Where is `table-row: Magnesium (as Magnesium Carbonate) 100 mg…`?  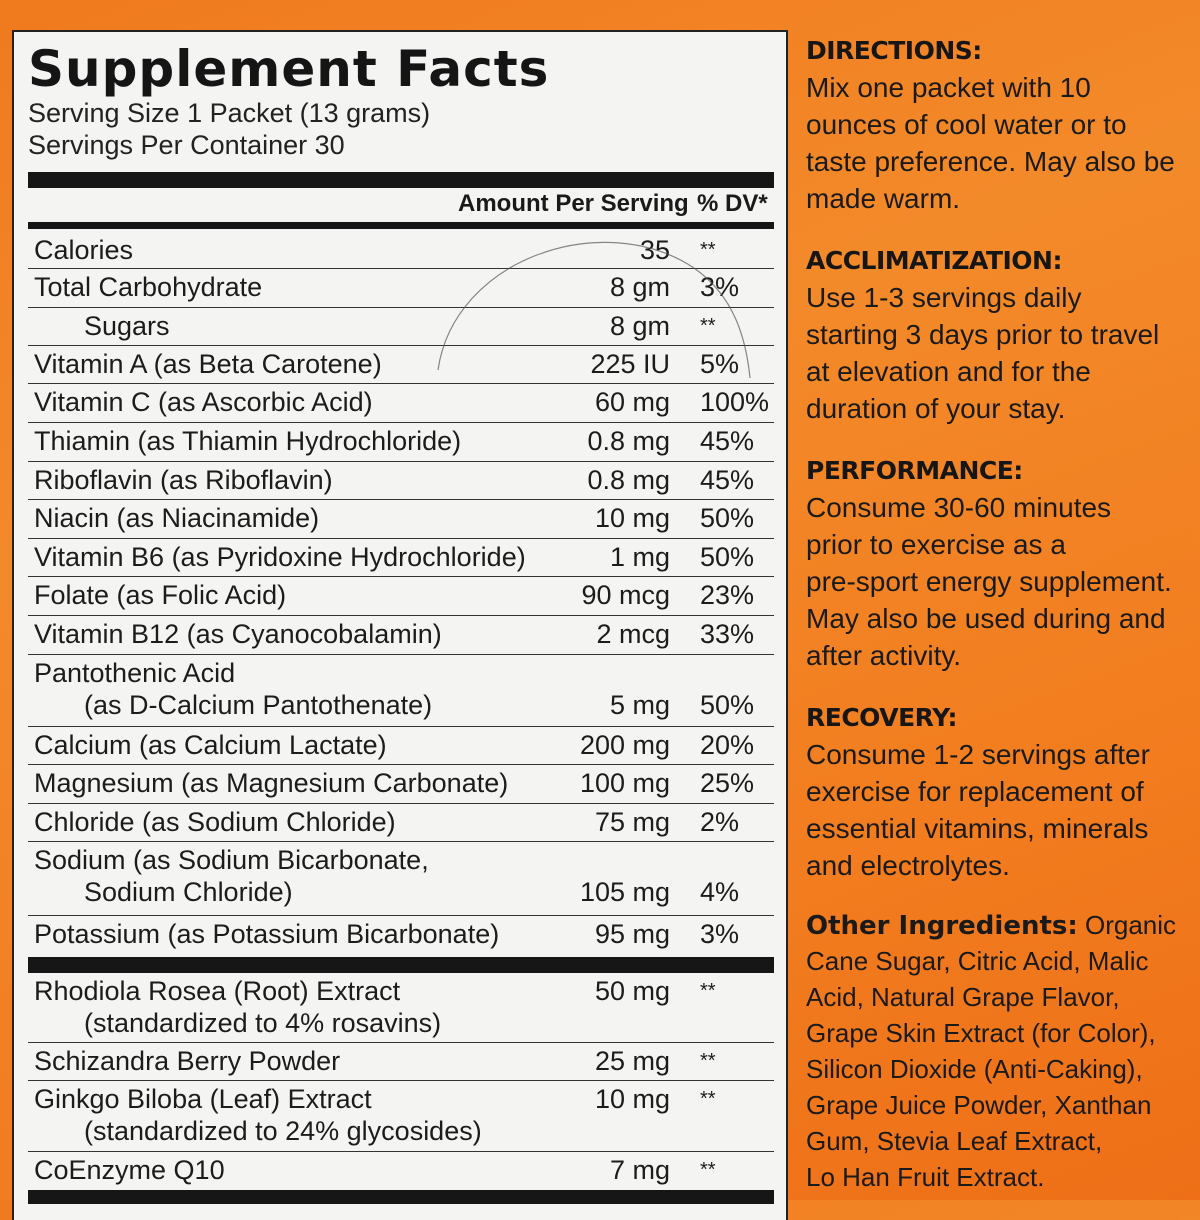
table-row: Magnesium (as Magnesium Carbonate) 100 mg… is located at coordinates (401, 784).